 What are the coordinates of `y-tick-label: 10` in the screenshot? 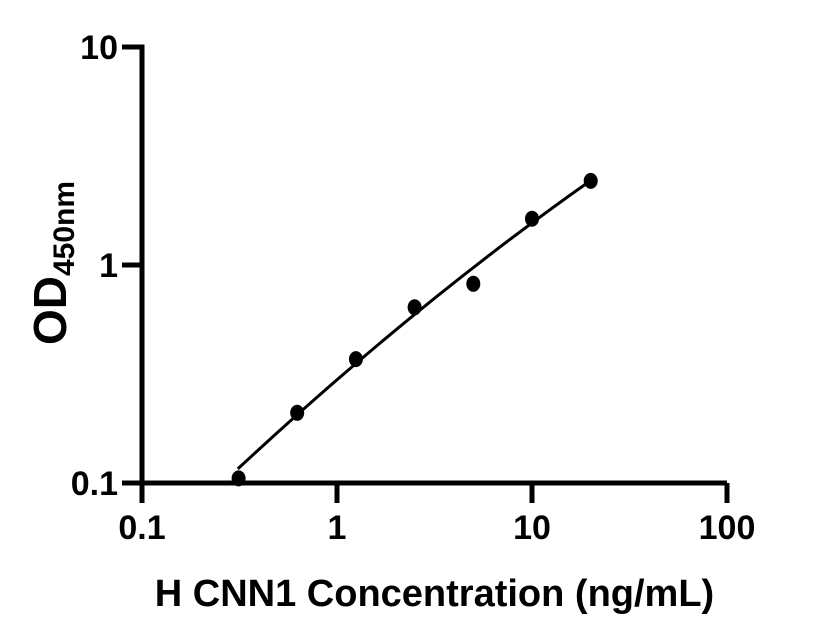 It's located at (99, 48).